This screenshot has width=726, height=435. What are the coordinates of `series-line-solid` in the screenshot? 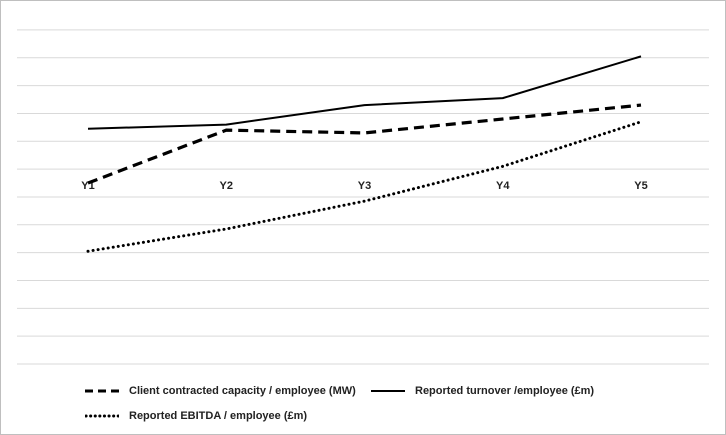 It's located at (364, 92).